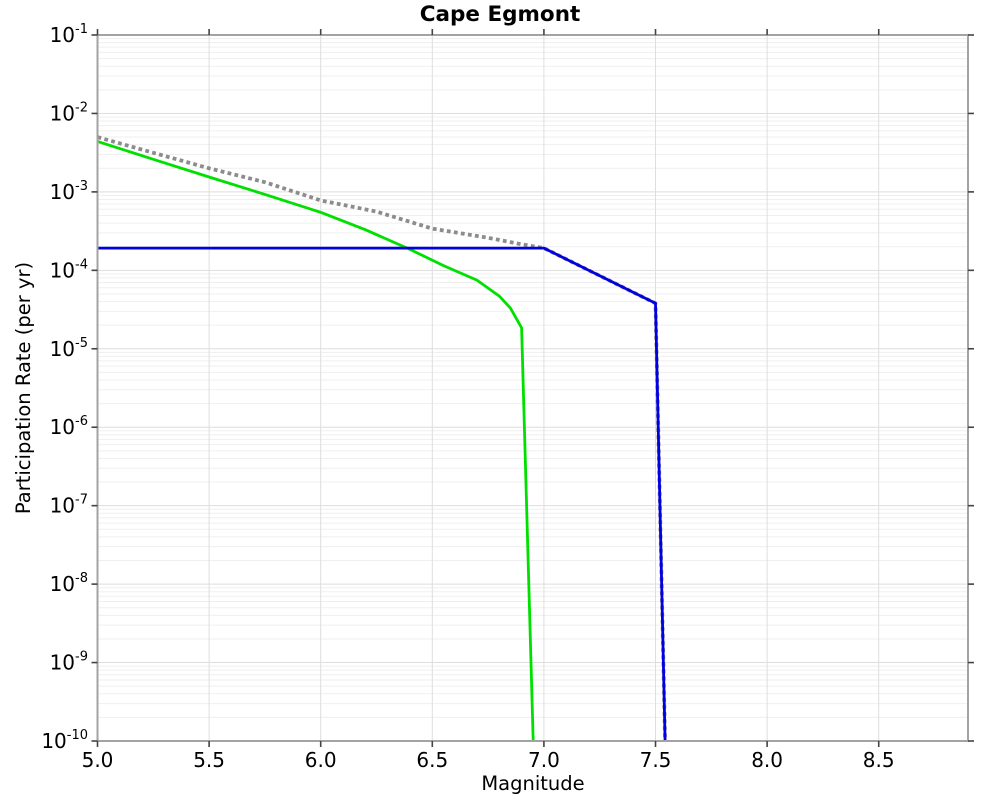  What do you see at coordinates (69, 426) in the screenshot?
I see `y-tick-label: 10⁻⁶` at bounding box center [69, 426].